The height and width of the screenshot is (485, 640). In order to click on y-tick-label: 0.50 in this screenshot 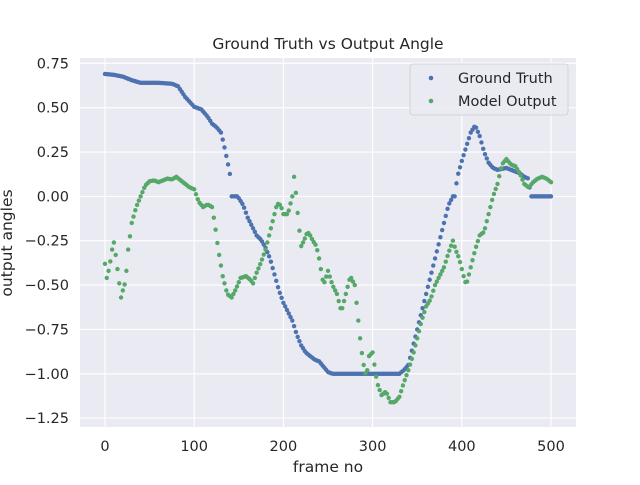, I will do `click(53, 109)`.